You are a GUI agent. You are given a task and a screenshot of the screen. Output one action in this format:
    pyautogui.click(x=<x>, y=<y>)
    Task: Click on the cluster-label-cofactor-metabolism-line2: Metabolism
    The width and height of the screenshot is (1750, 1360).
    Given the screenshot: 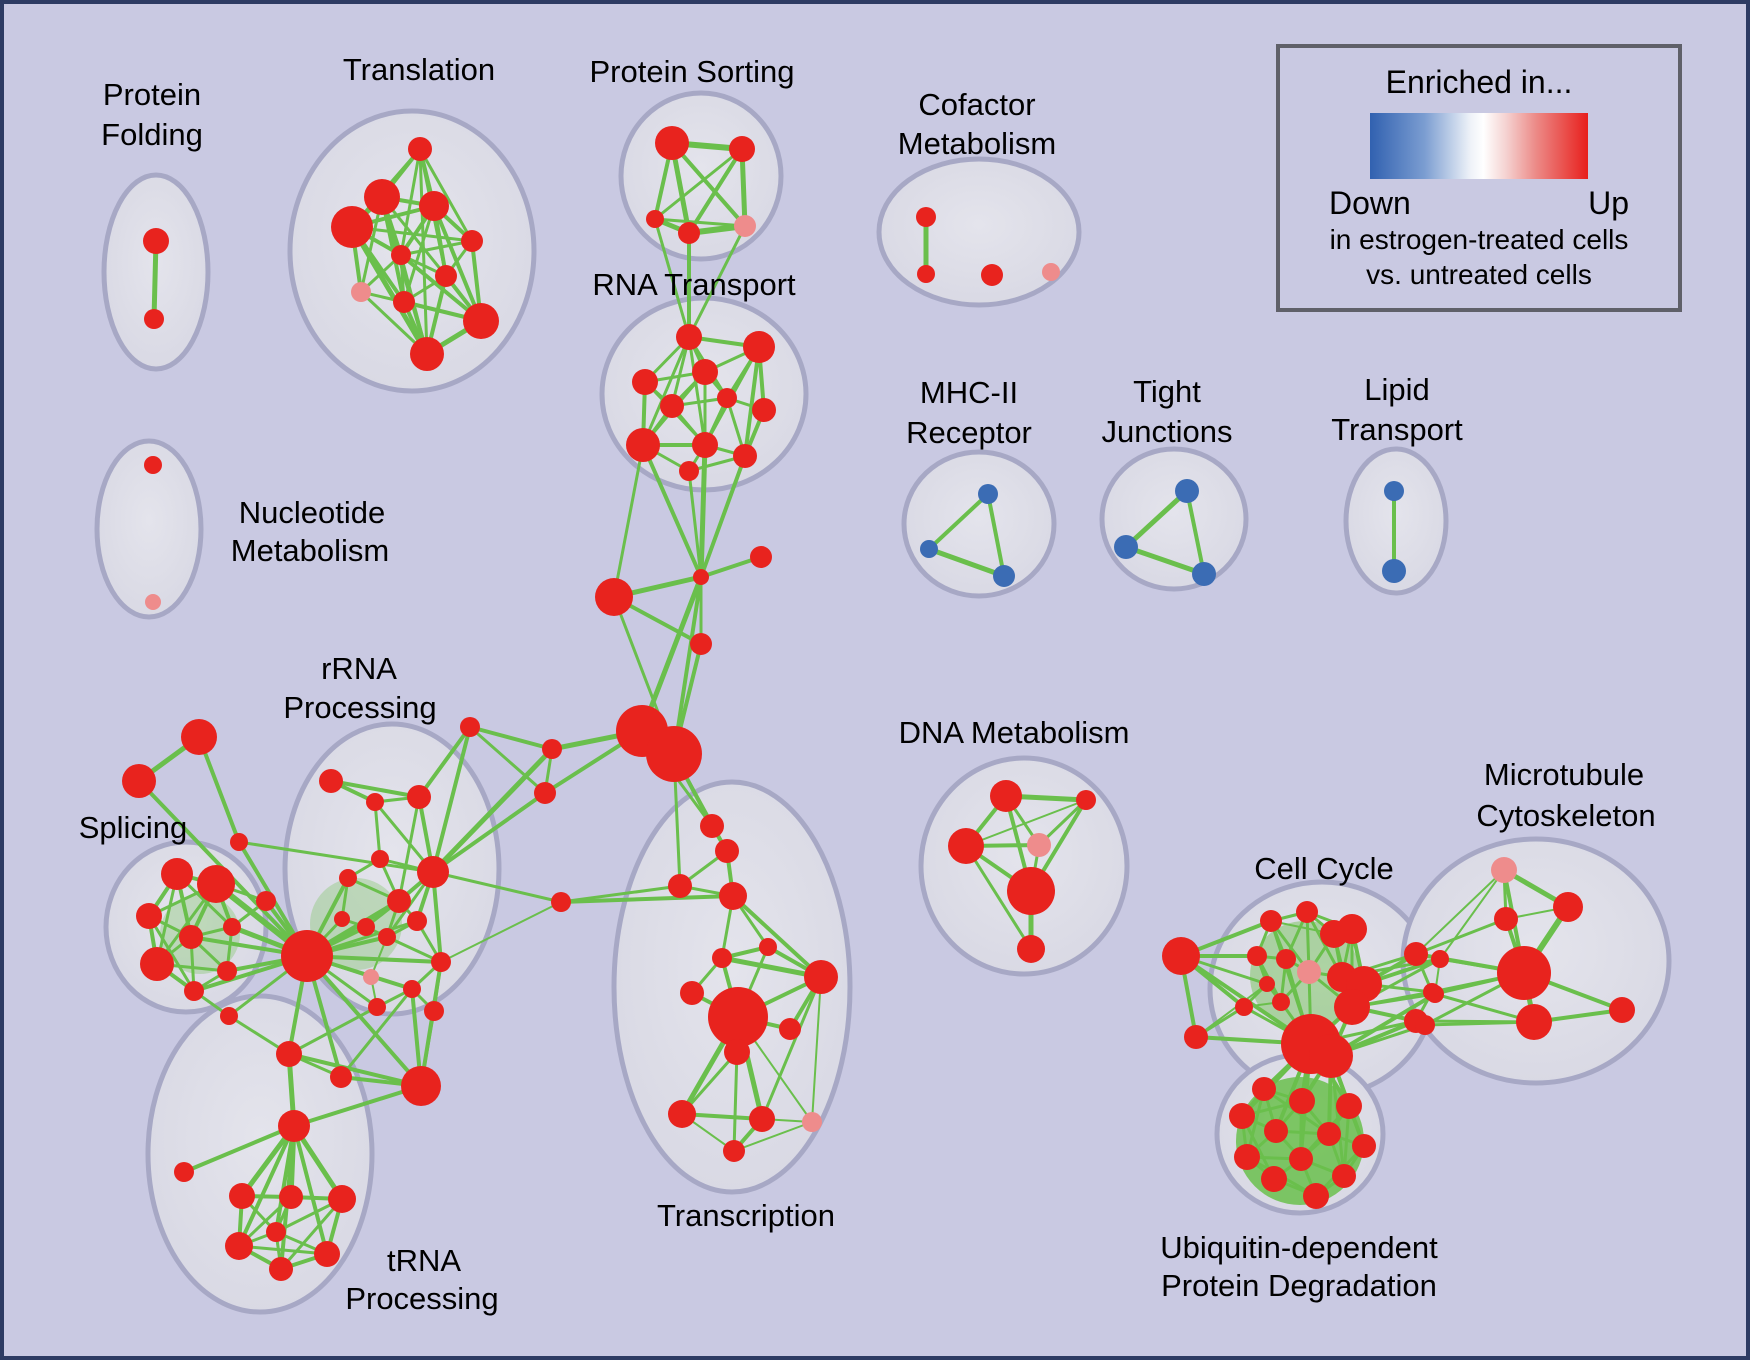 What is the action you would take?
    pyautogui.click(x=977, y=143)
    